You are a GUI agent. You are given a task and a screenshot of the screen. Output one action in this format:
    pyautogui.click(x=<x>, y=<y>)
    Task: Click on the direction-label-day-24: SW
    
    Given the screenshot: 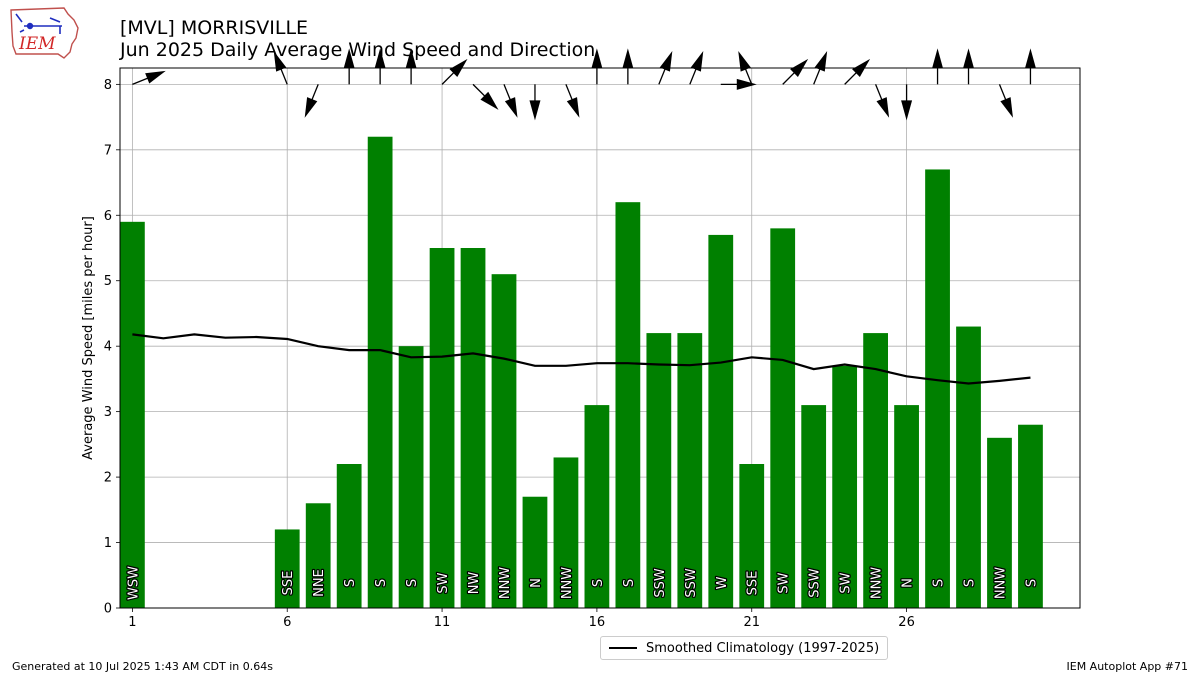 What is the action you would take?
    pyautogui.click(x=846, y=582)
    